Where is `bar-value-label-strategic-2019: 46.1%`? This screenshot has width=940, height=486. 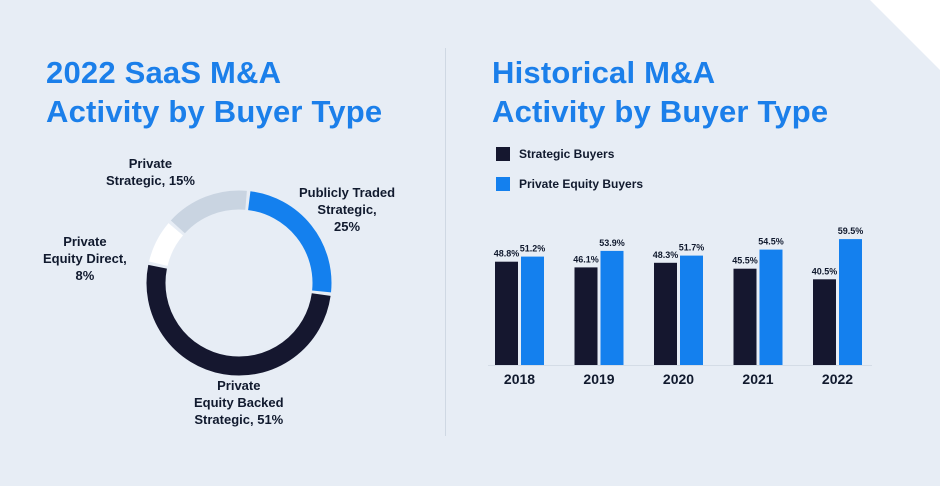
bar-value-label-strategic-2019: 46.1% is located at coordinates (586, 259).